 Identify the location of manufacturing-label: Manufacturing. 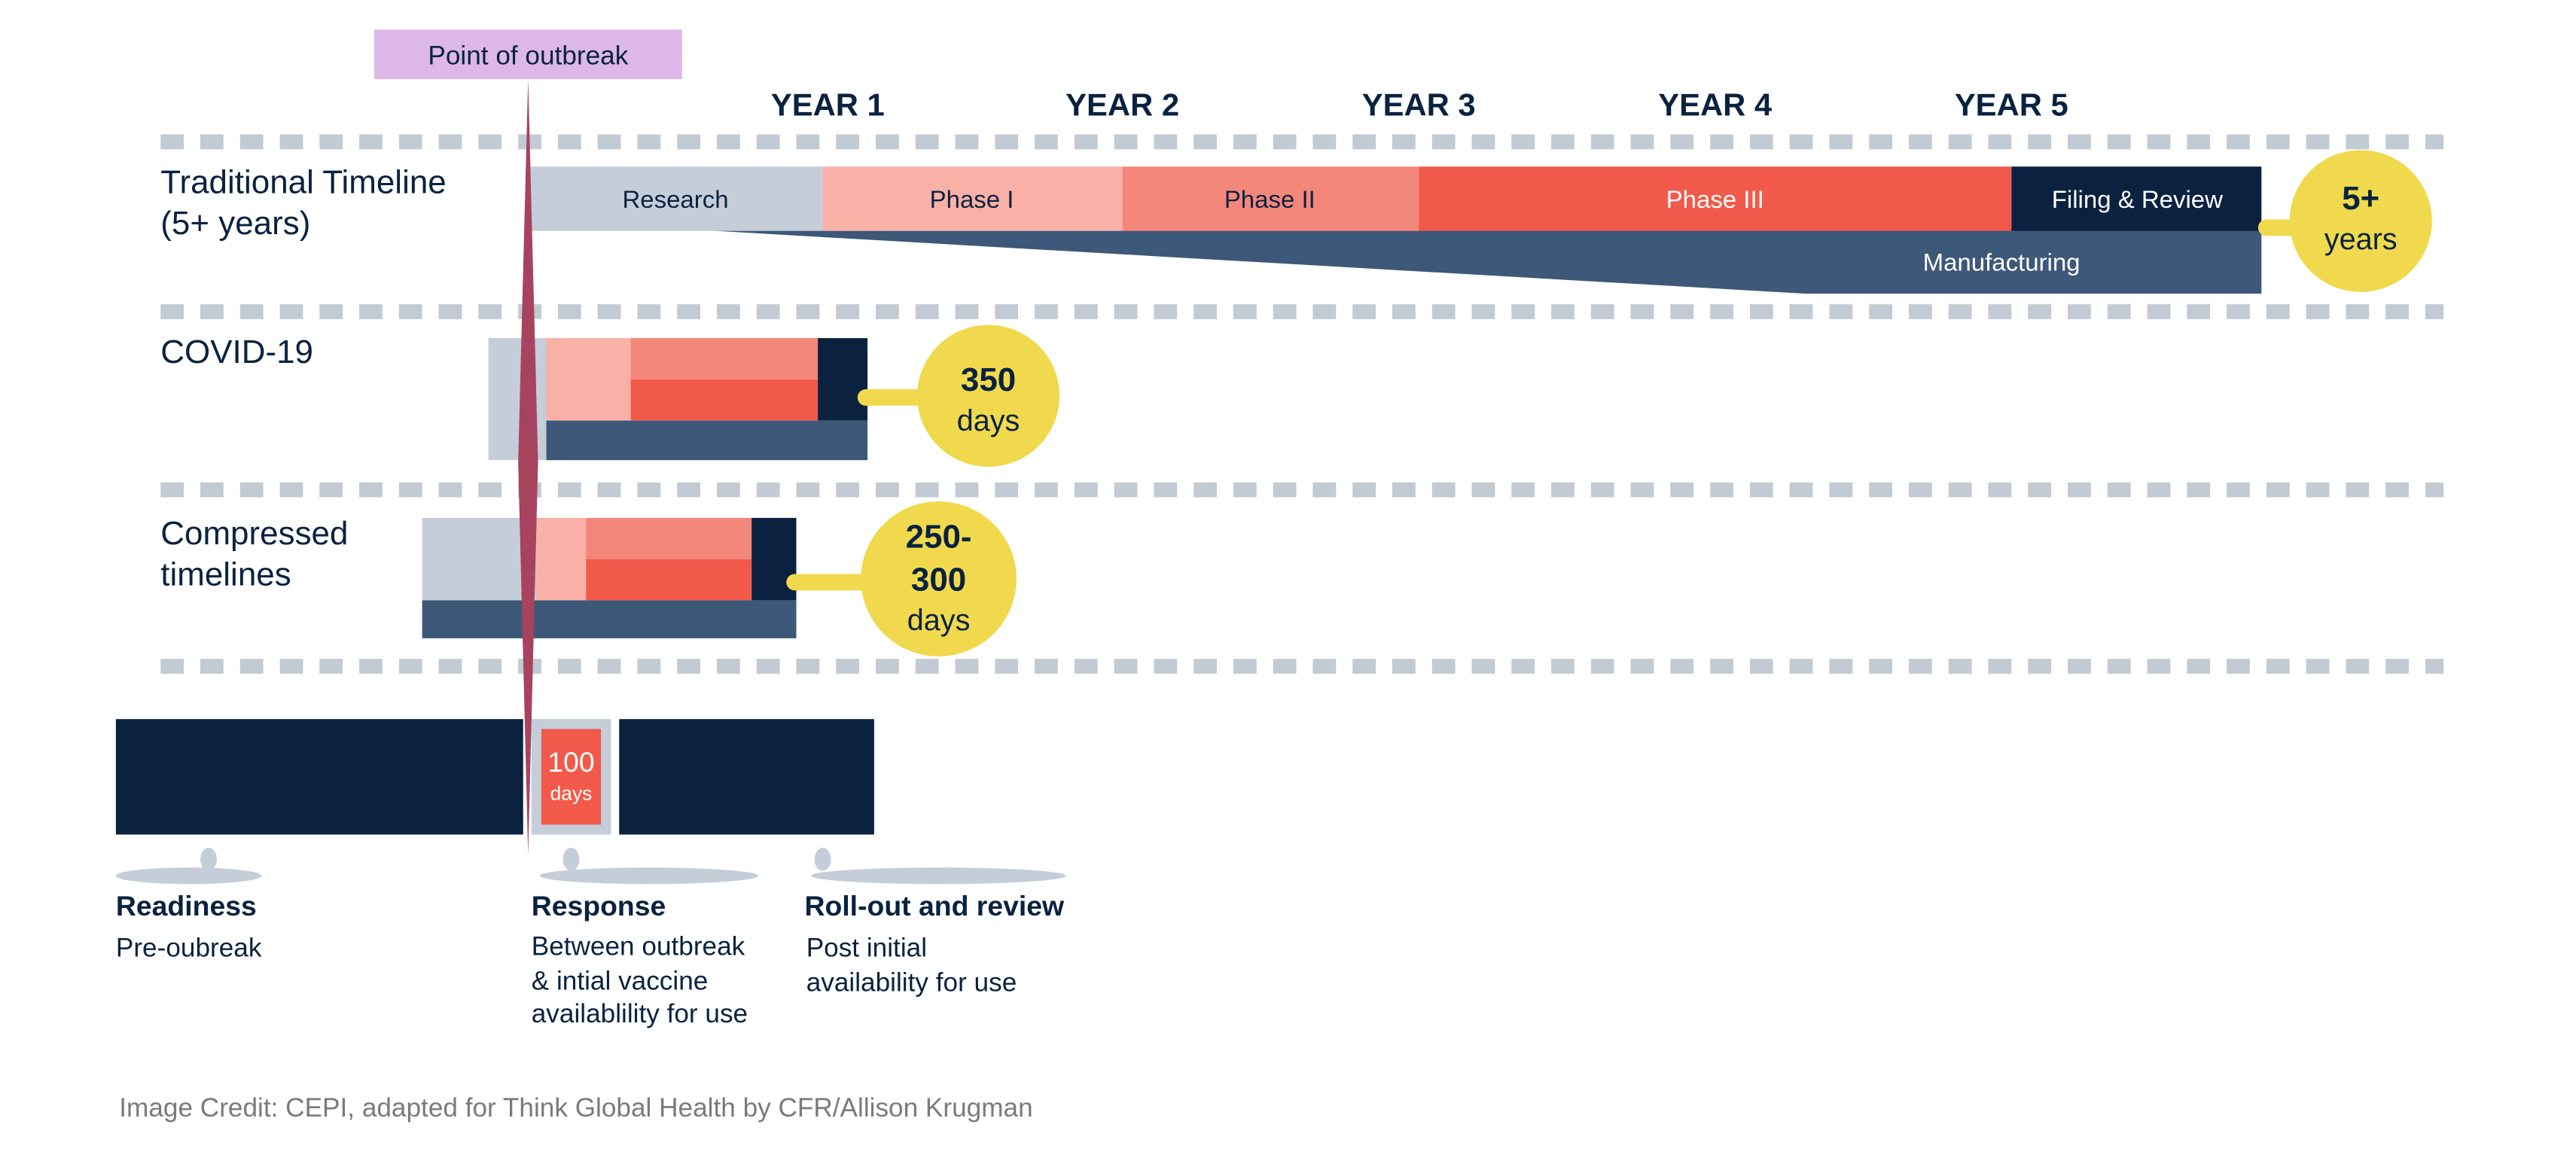
(2002, 262).